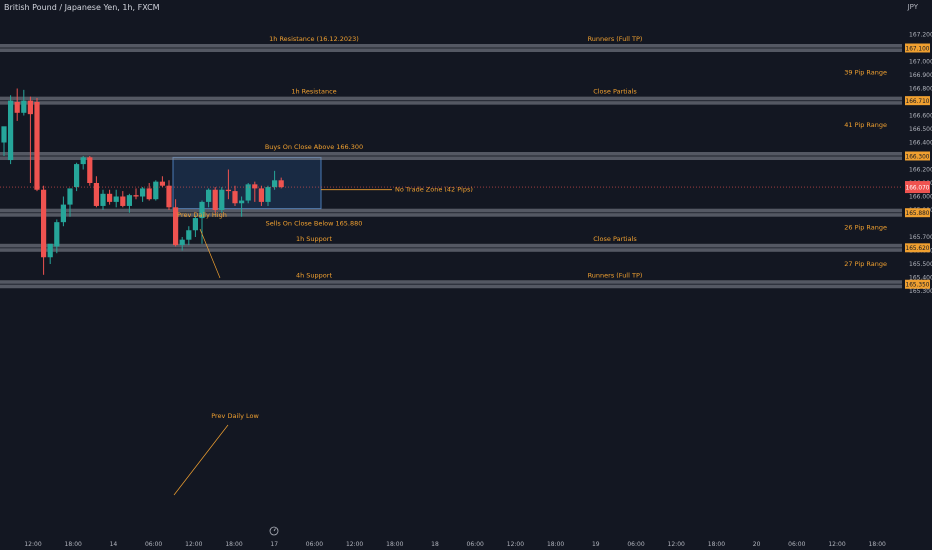  Describe the element at coordinates (314, 275) in the screenshot. I see `level-label-left: 4h Support` at that location.